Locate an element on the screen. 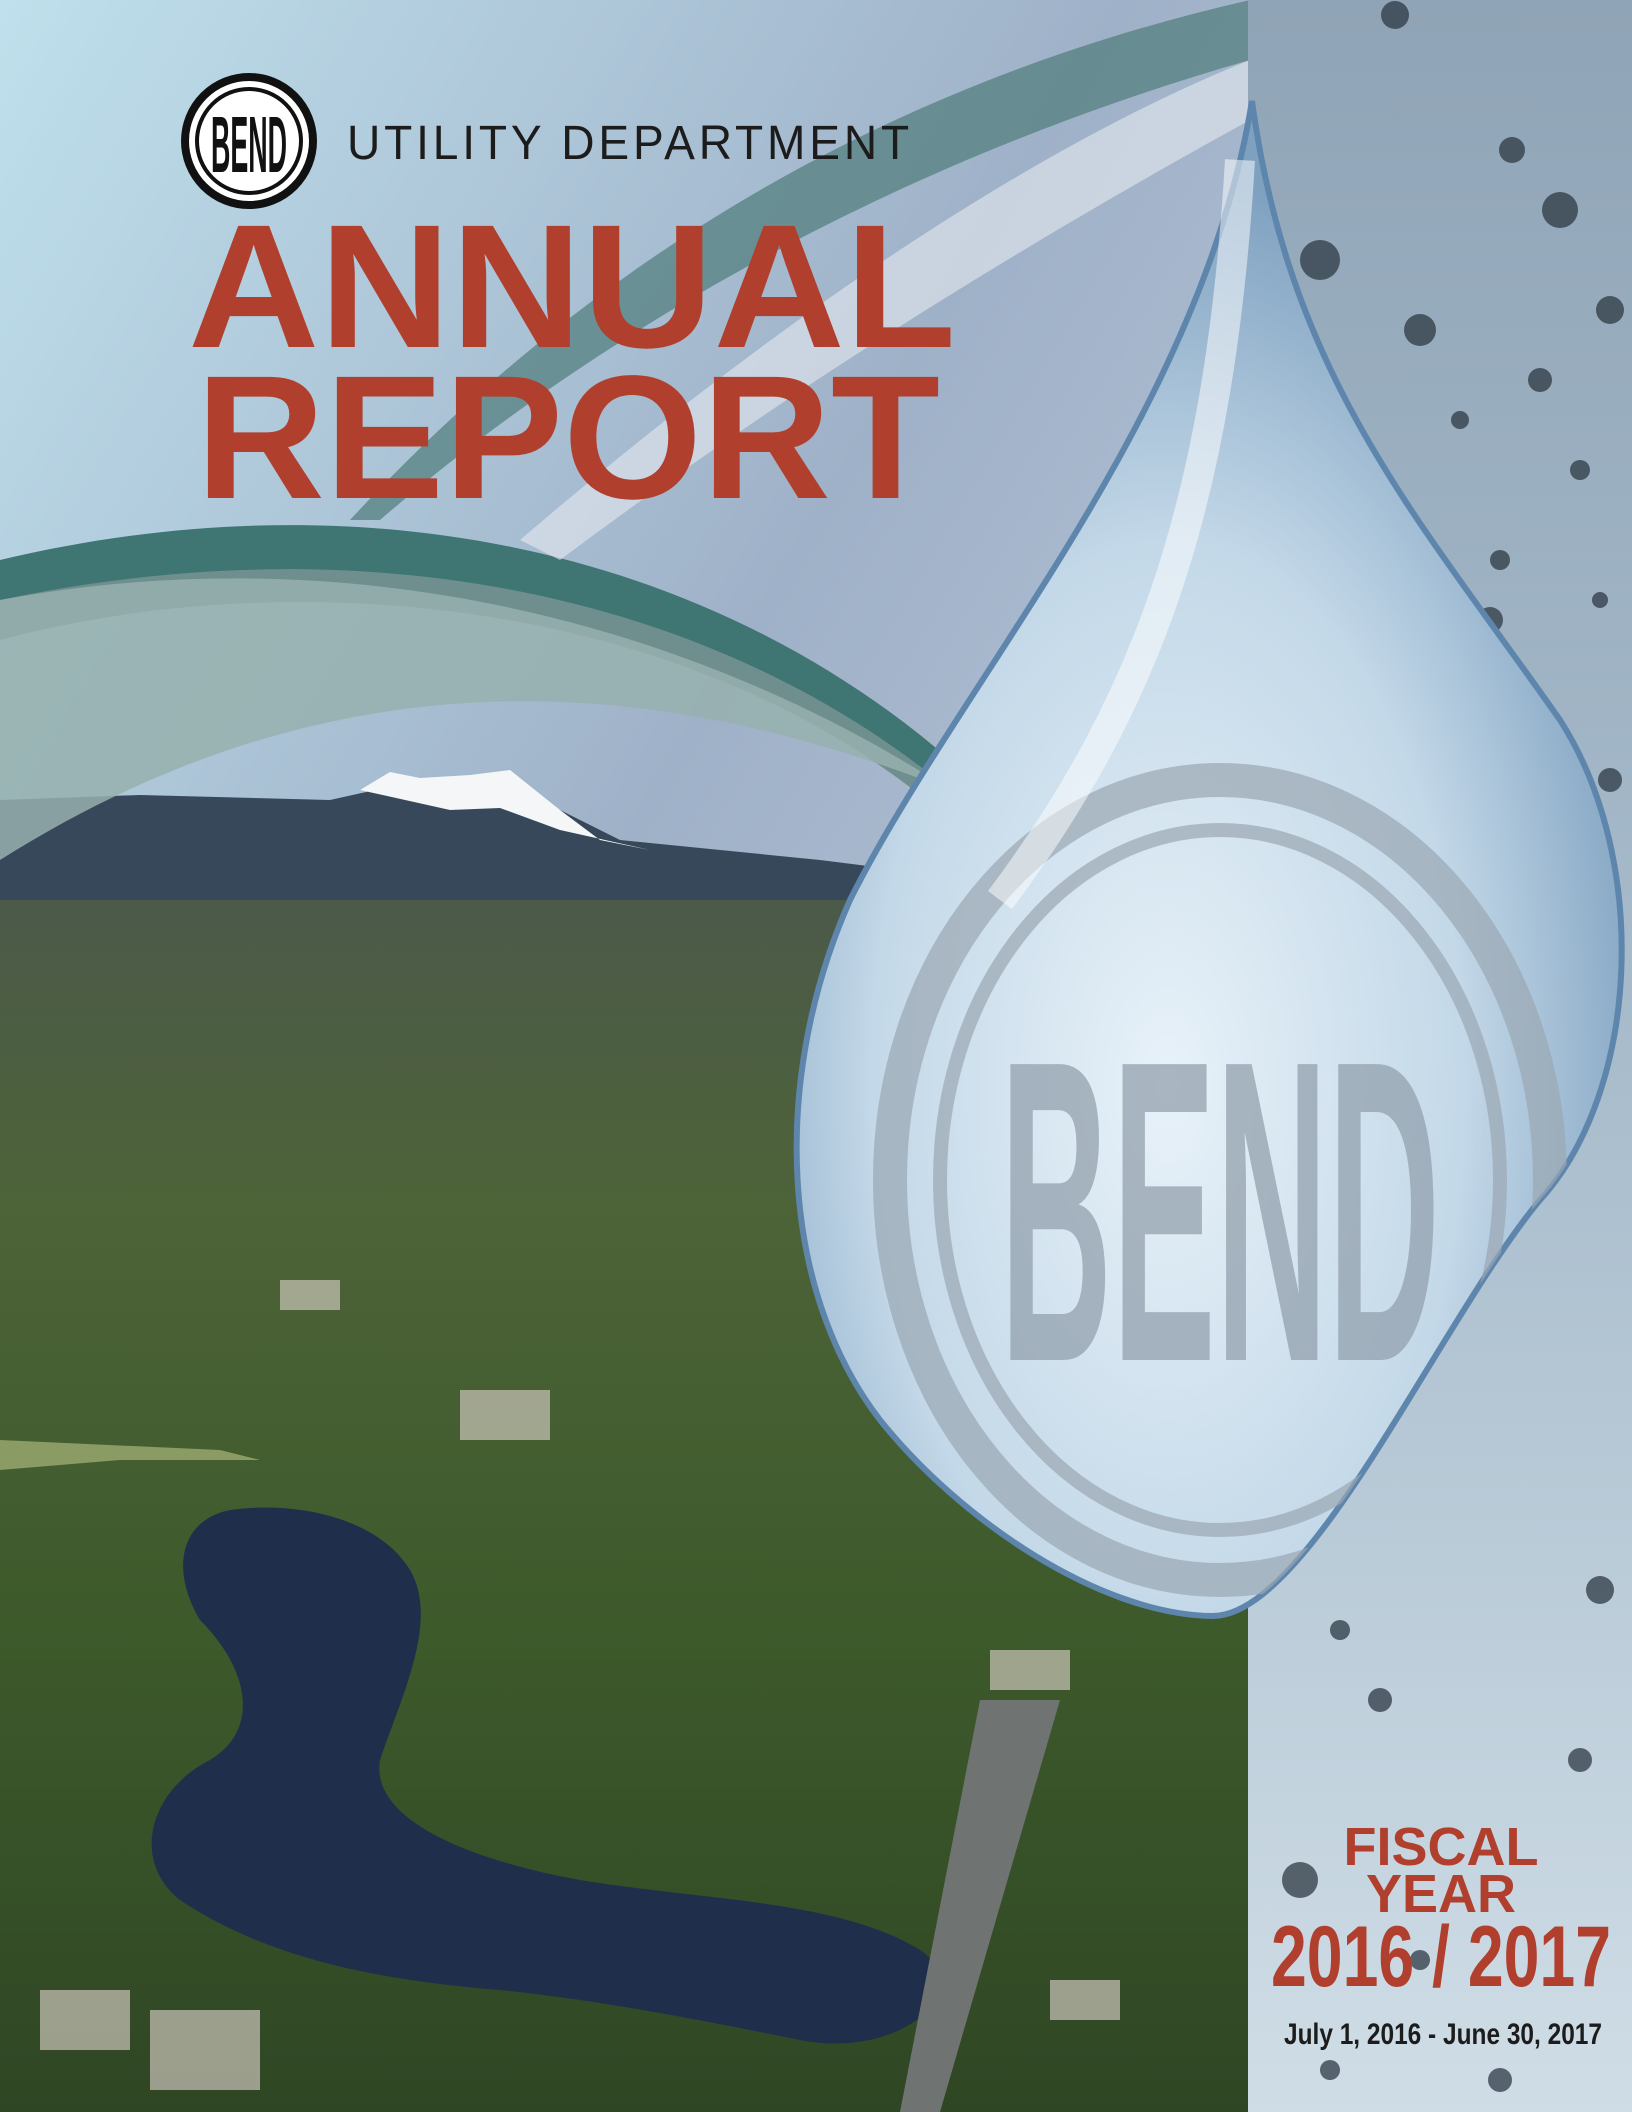  arc-teal is located at coordinates (475, 657).